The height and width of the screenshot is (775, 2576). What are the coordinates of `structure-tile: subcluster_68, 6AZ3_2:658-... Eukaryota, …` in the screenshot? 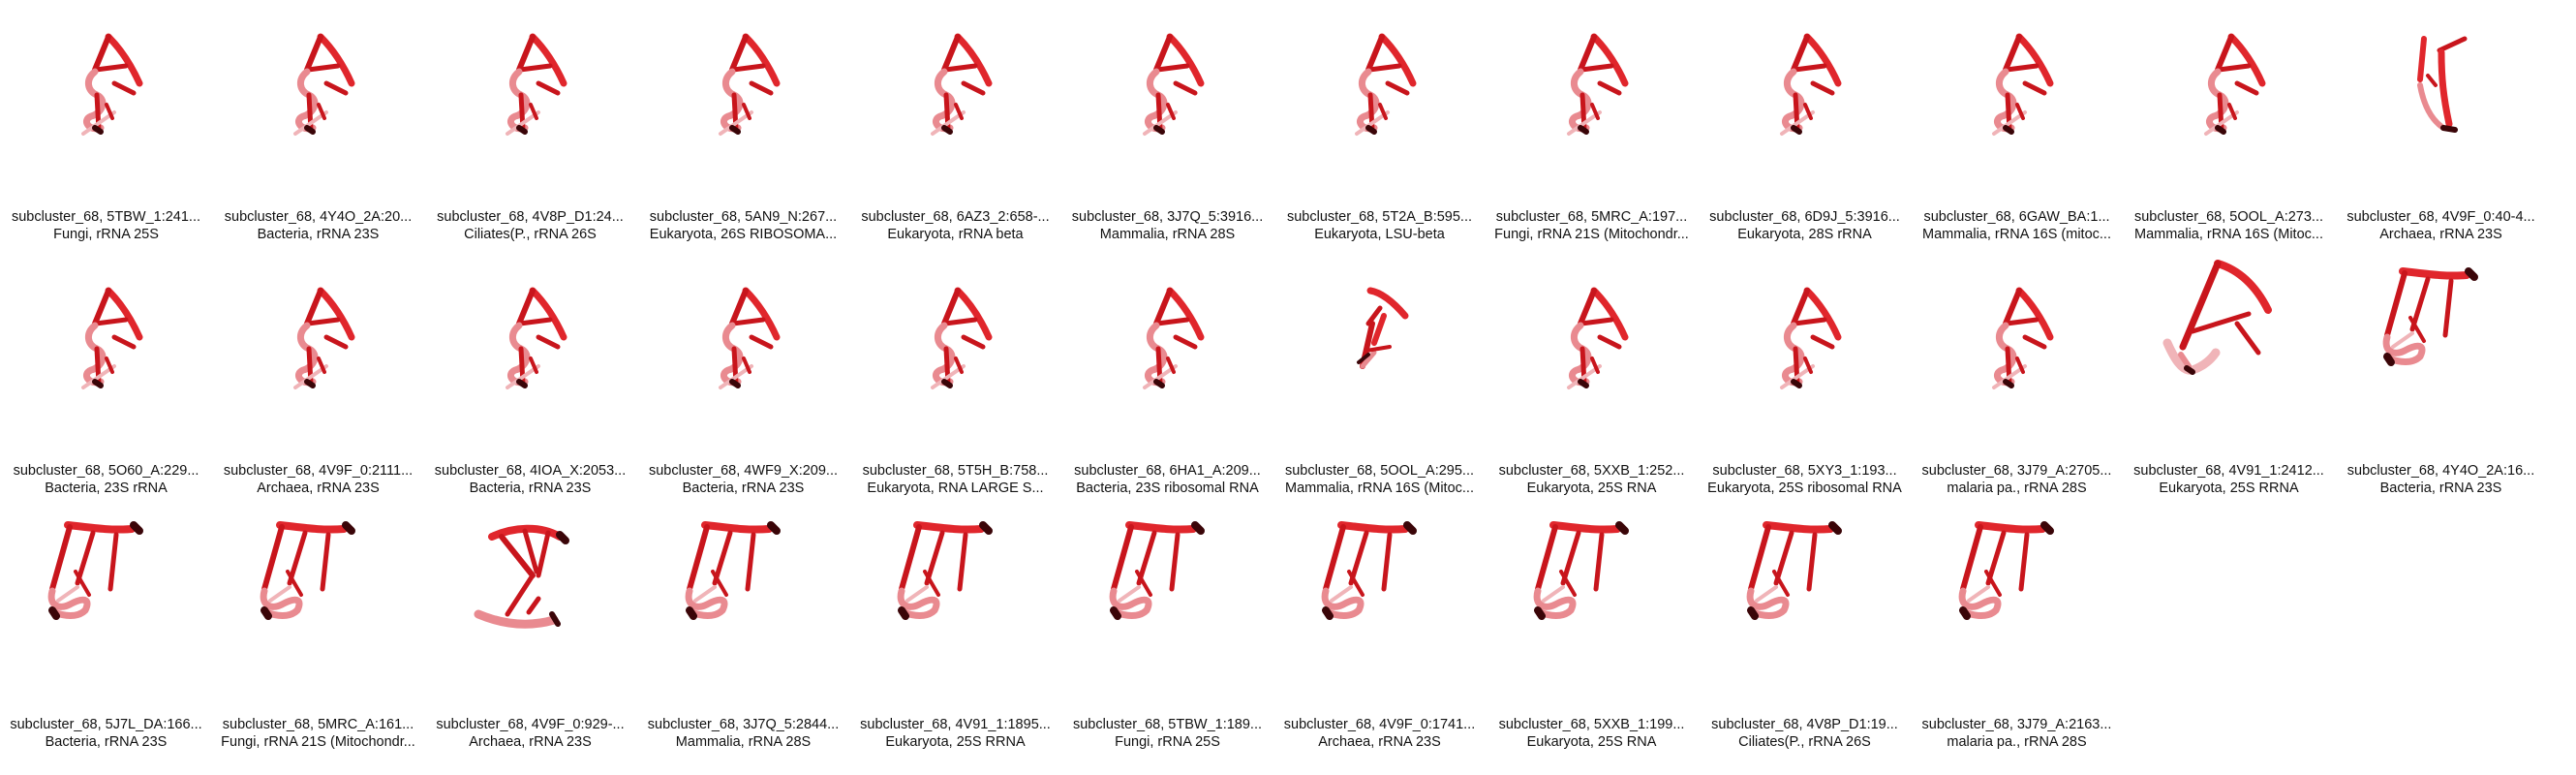 It's located at (955, 127).